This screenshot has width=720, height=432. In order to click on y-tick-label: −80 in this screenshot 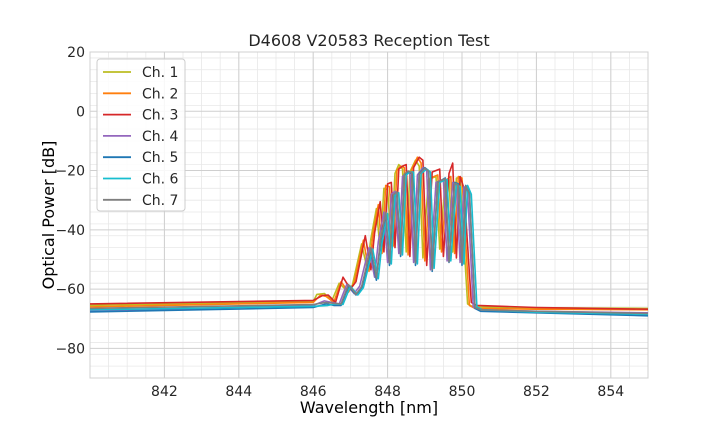, I will do `click(70, 349)`.